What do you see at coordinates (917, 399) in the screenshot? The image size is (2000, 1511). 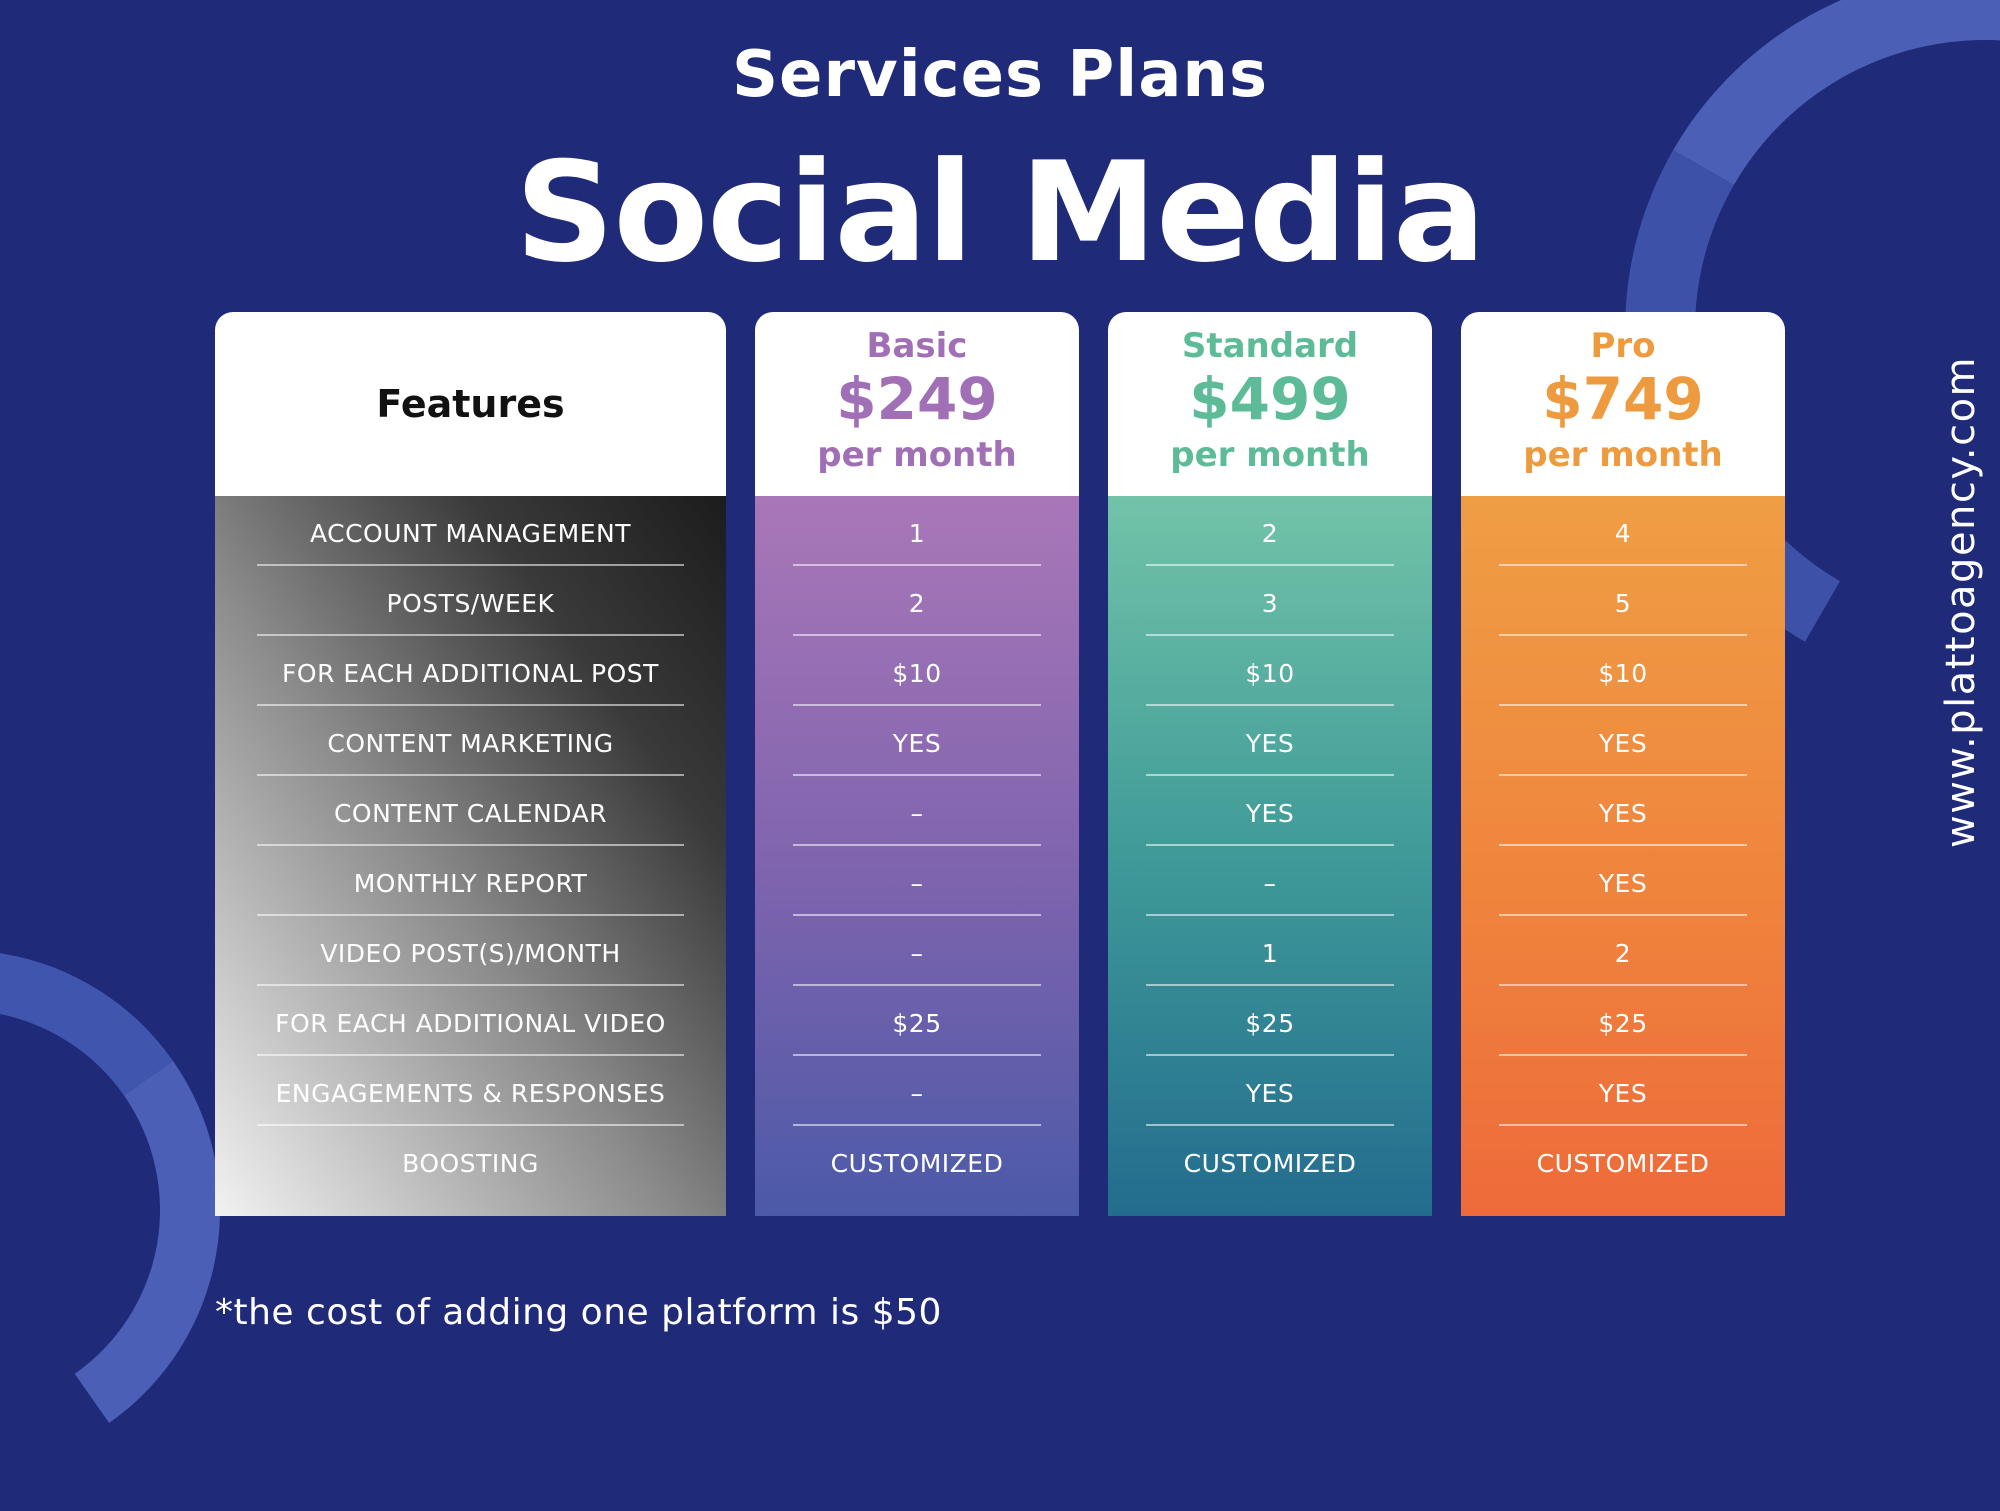 I see `plan-price: $249` at bounding box center [917, 399].